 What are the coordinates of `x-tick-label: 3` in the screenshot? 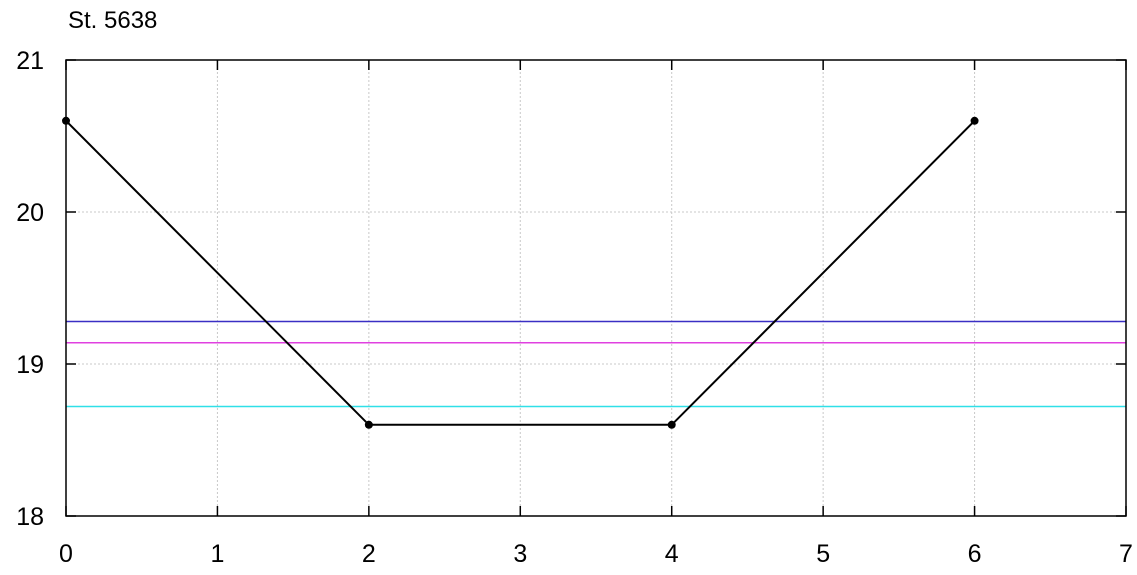 It's located at (520, 554).